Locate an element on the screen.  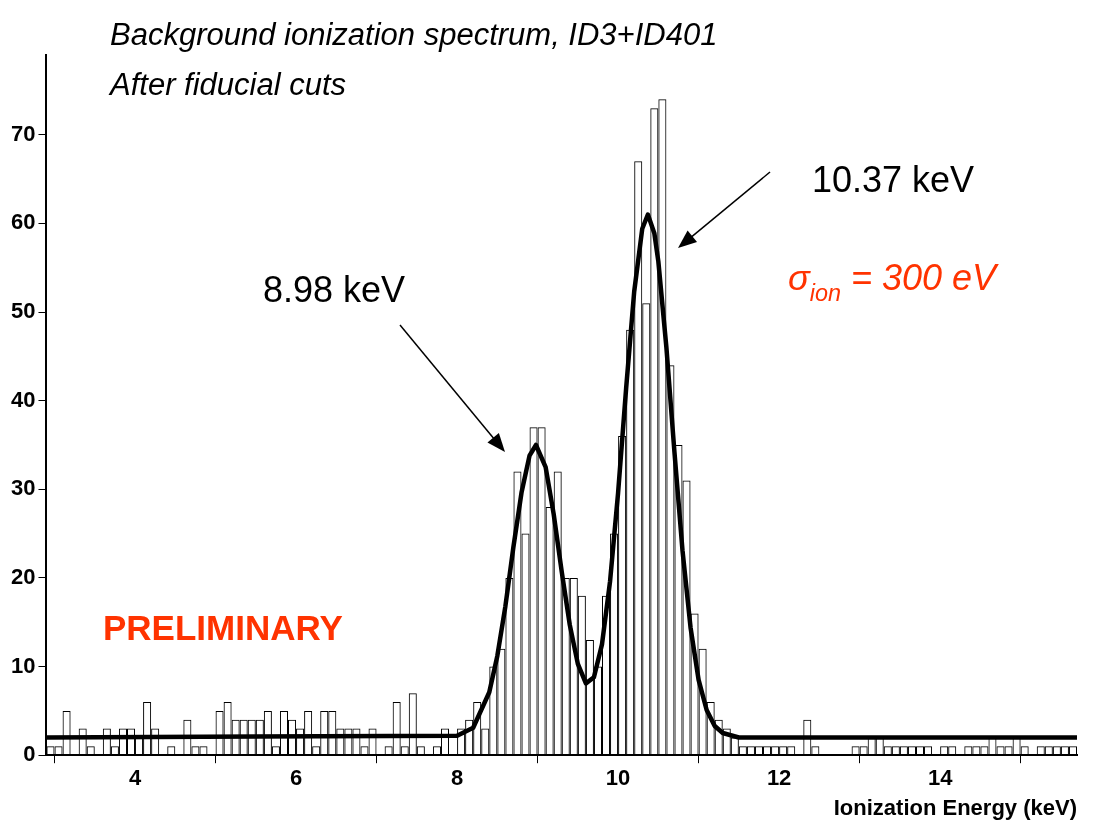
annotation: 10.37 keV is located at coordinates (893, 179).